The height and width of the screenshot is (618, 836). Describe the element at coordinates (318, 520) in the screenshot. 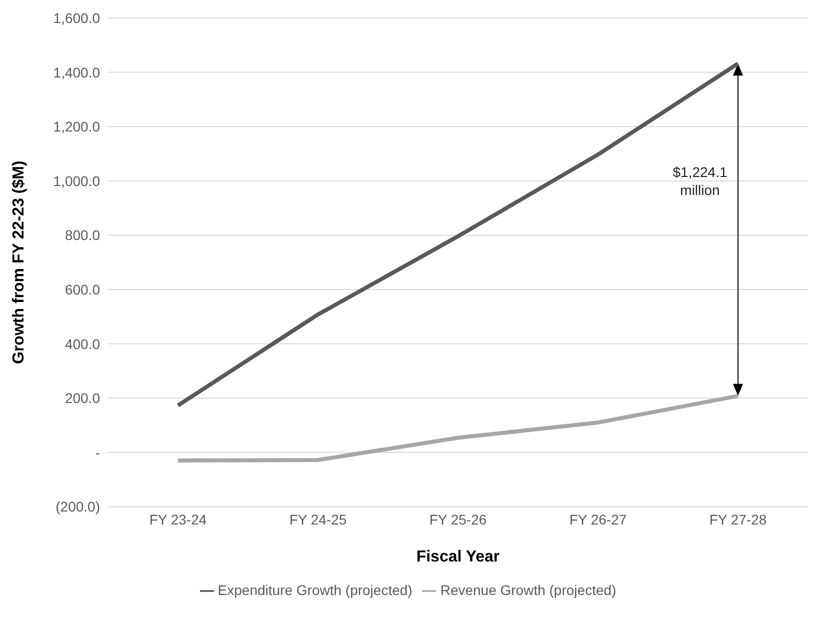

I see `x-tick-label: FY 24-25` at that location.